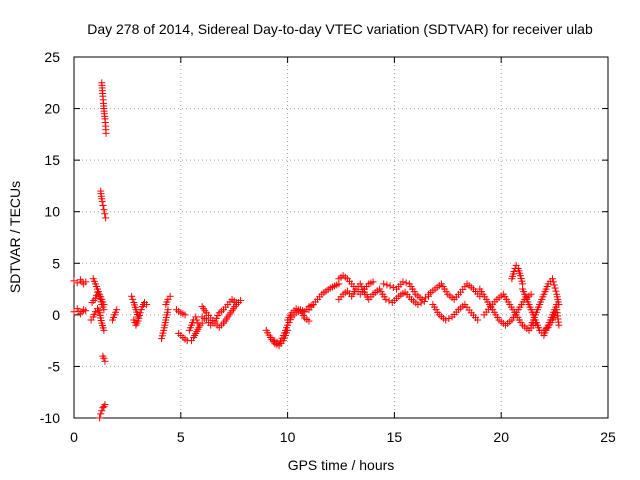  I want to click on x-tick-label: 15, so click(395, 437).